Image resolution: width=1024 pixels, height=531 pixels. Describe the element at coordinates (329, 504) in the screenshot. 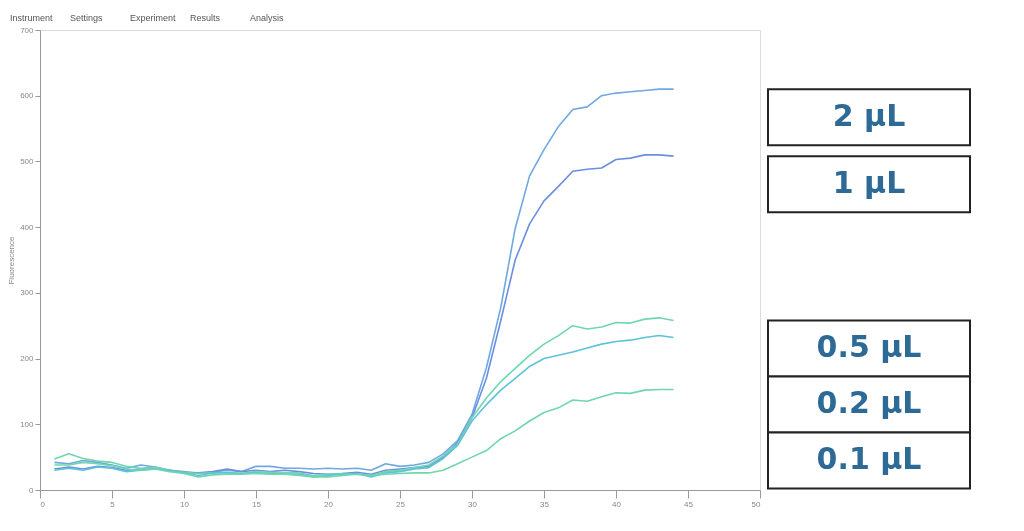

I see `x-tick-label: 20` at that location.